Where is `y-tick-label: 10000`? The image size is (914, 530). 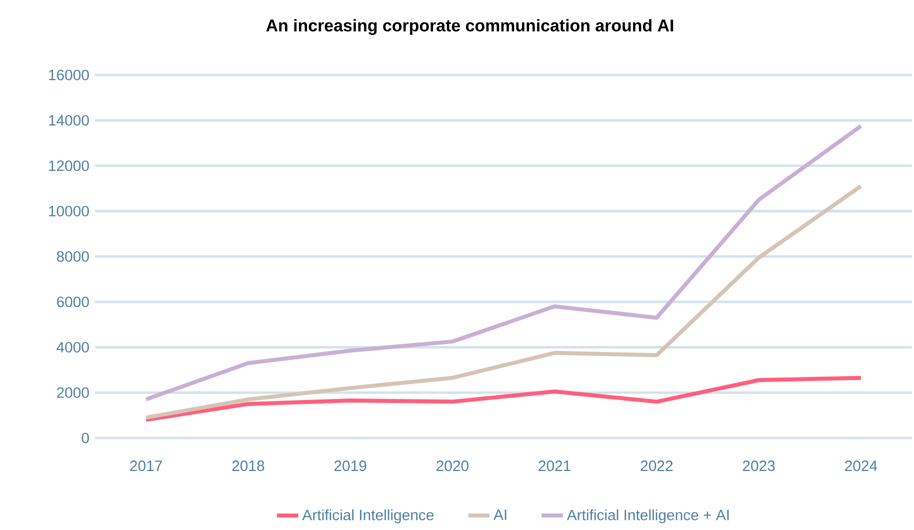
y-tick-label: 10000 is located at coordinates (69, 211).